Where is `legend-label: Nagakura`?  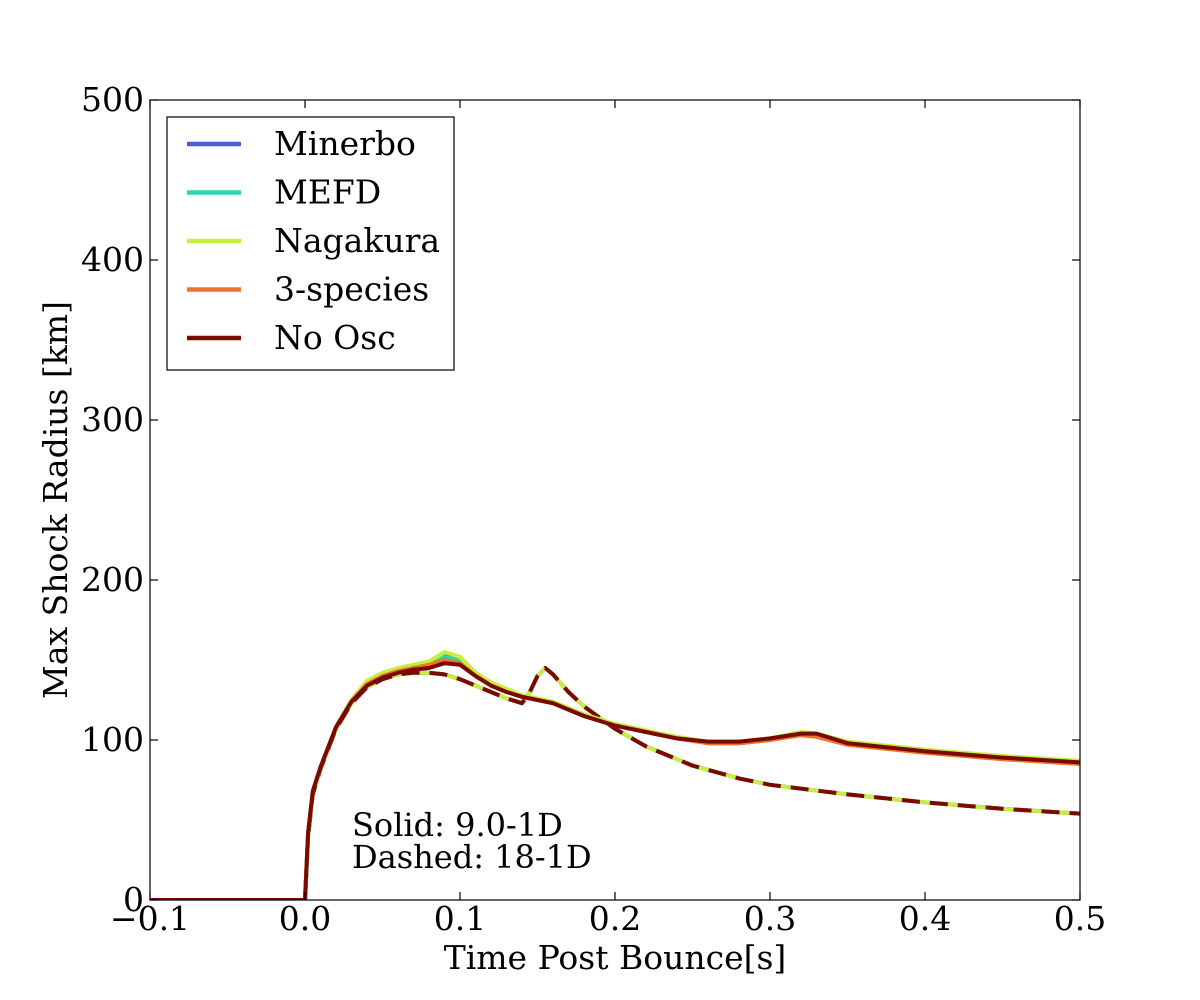
legend-label: Nagakura is located at coordinates (357, 240).